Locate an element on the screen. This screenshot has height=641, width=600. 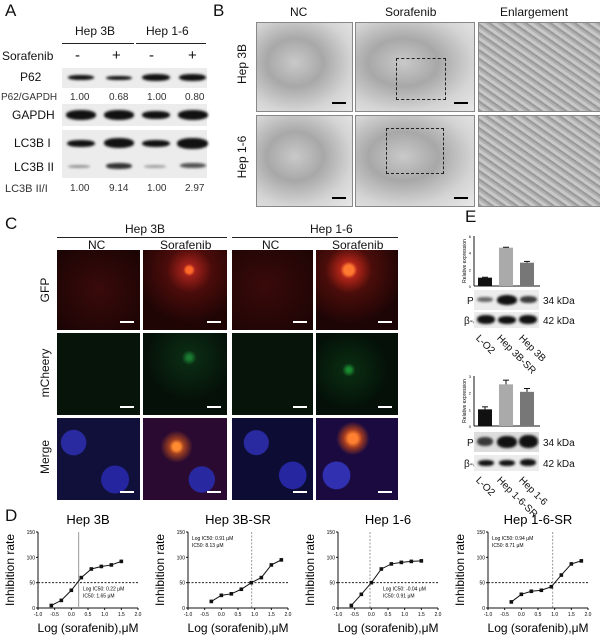
gapdh-blot is located at coordinates (135, 115).